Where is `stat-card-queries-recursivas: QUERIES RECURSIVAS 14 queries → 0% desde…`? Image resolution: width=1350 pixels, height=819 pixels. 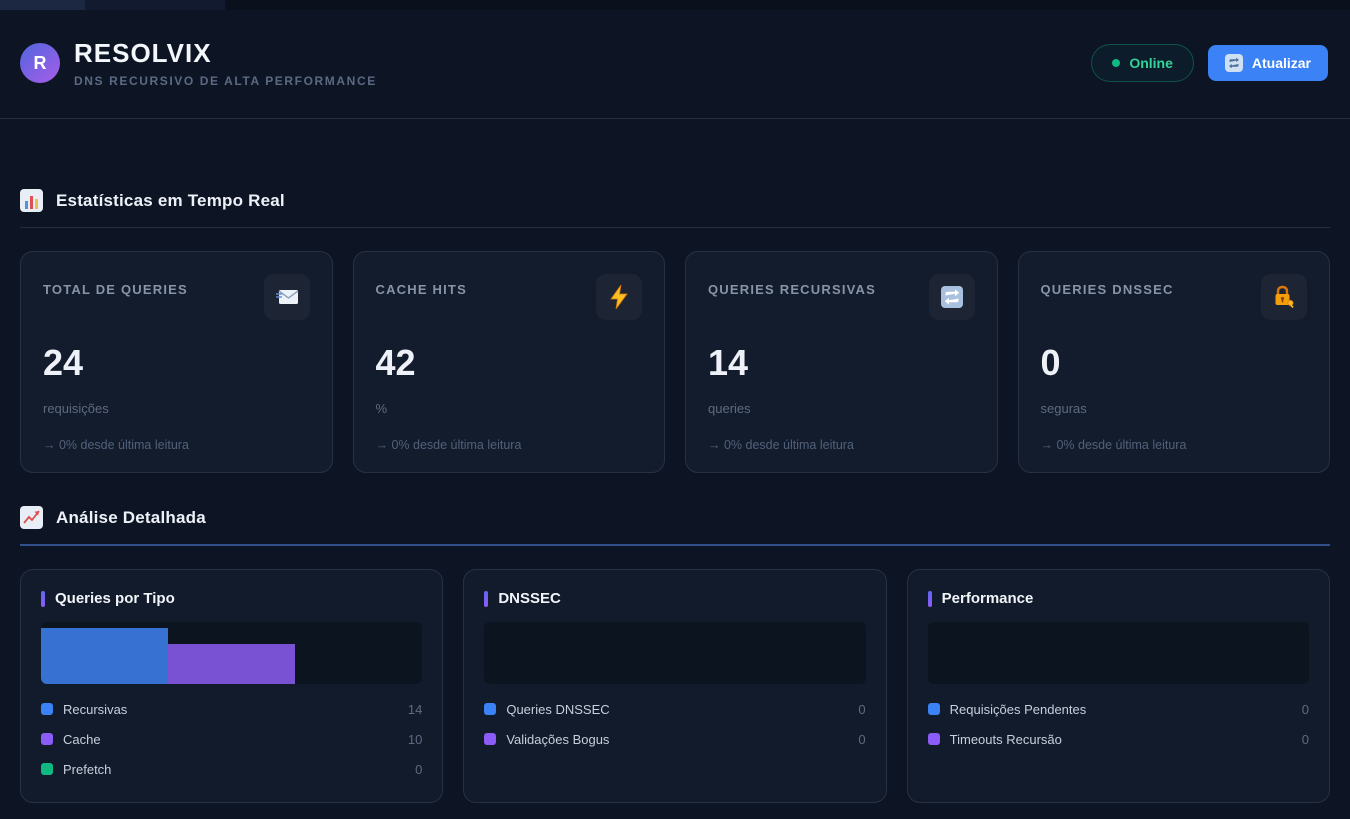
stat-card-queries-recursivas: QUERIES RECURSIVAS 14 queries → 0% desde… is located at coordinates (841, 362).